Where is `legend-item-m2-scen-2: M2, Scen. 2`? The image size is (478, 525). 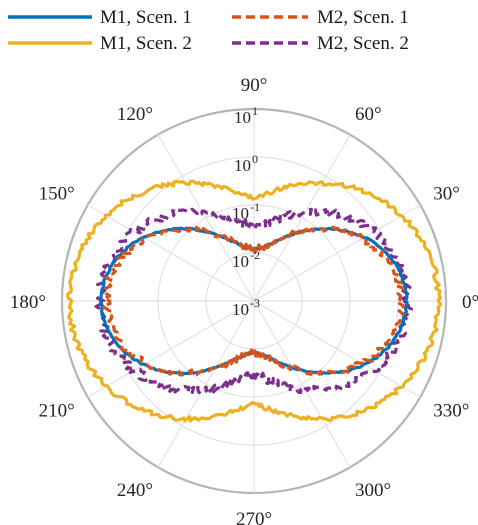 legend-item-m2-scen-2: M2, Scen. 2 is located at coordinates (320, 43).